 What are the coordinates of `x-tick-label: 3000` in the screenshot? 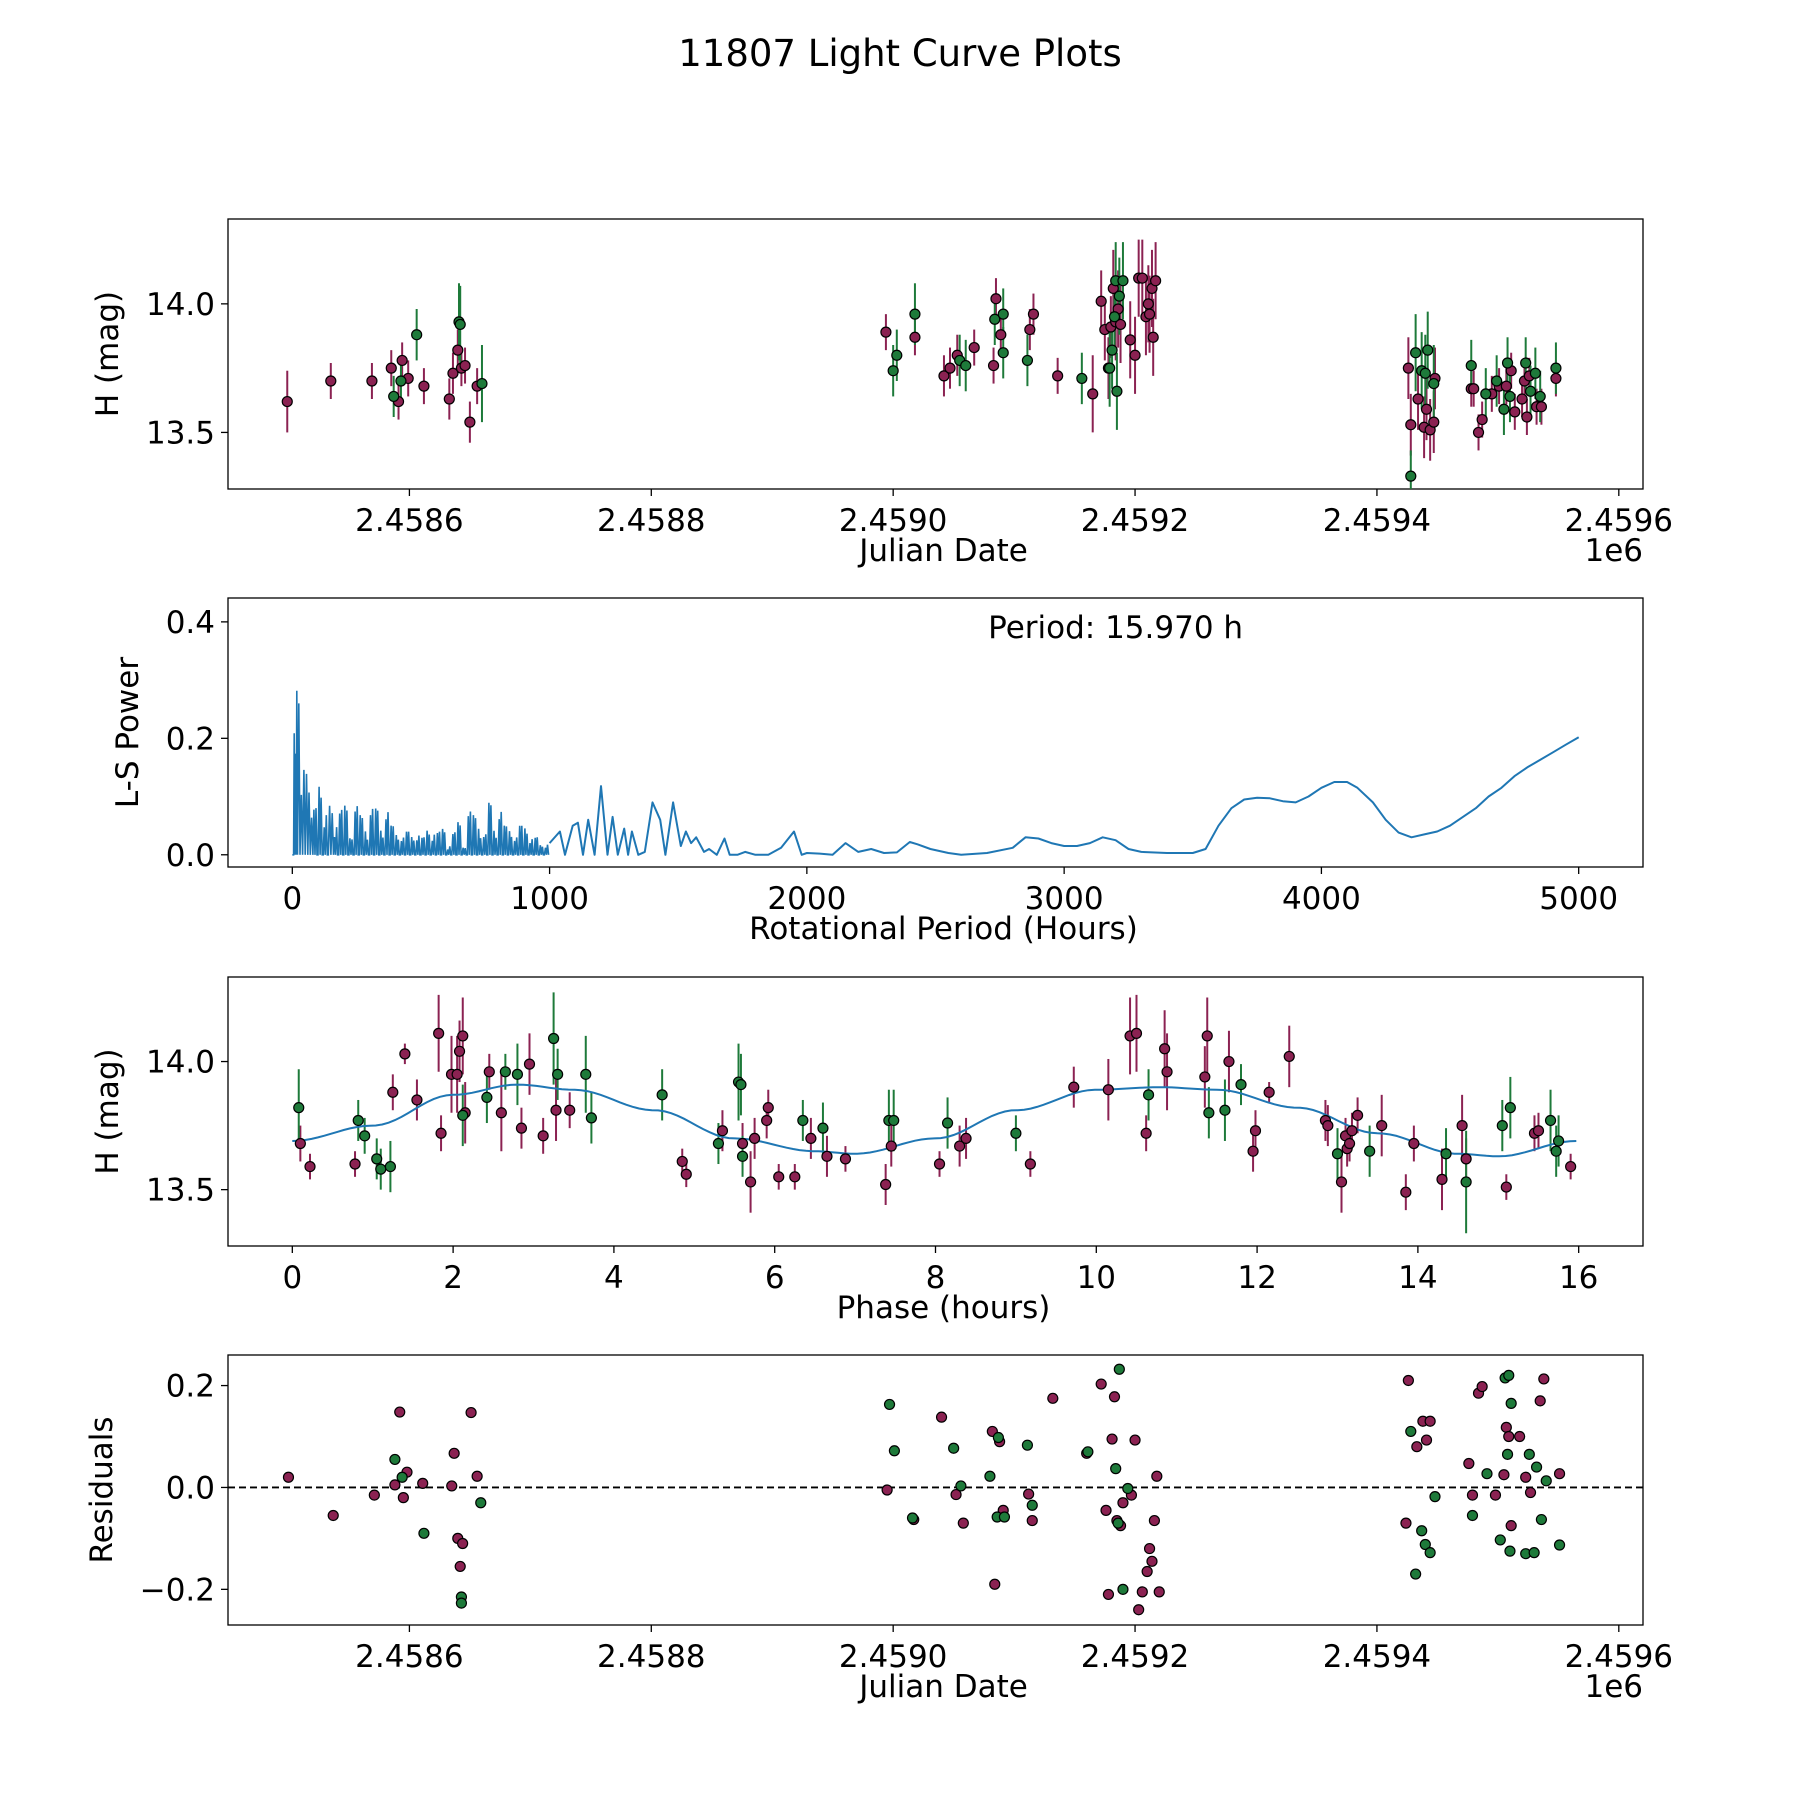 It's located at (1064, 899).